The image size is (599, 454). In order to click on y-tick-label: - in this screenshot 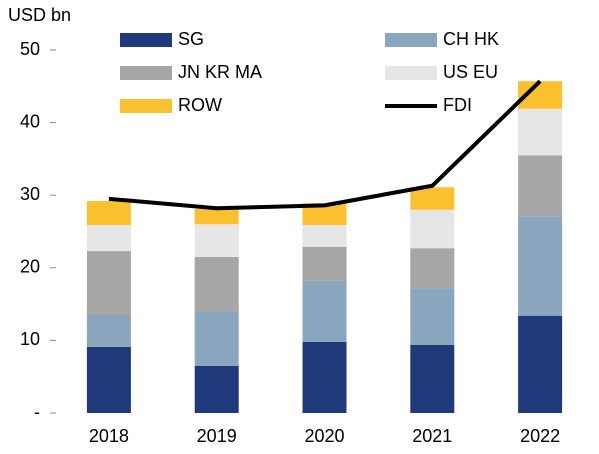, I will do `click(37, 412)`.